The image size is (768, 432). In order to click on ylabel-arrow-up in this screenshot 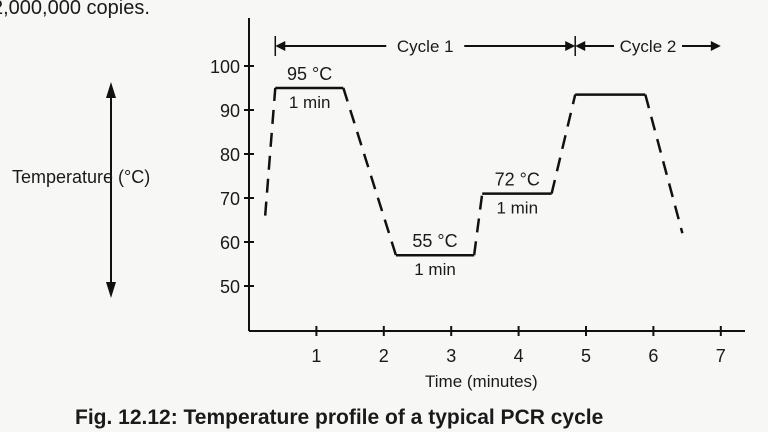, I will do `click(111, 90)`.